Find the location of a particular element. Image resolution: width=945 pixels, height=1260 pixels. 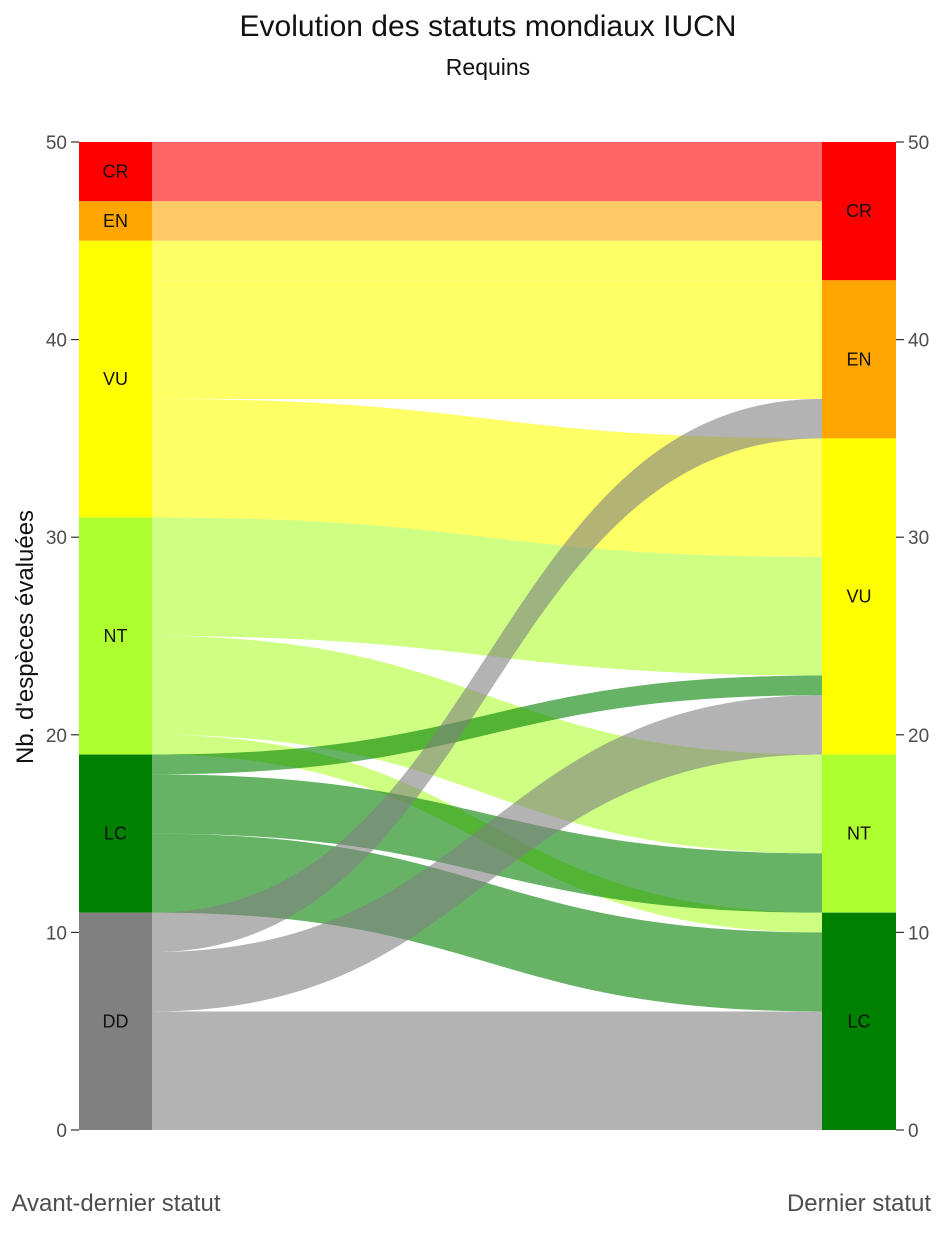

stratum-label-left-vu: VU is located at coordinates (115, 379).